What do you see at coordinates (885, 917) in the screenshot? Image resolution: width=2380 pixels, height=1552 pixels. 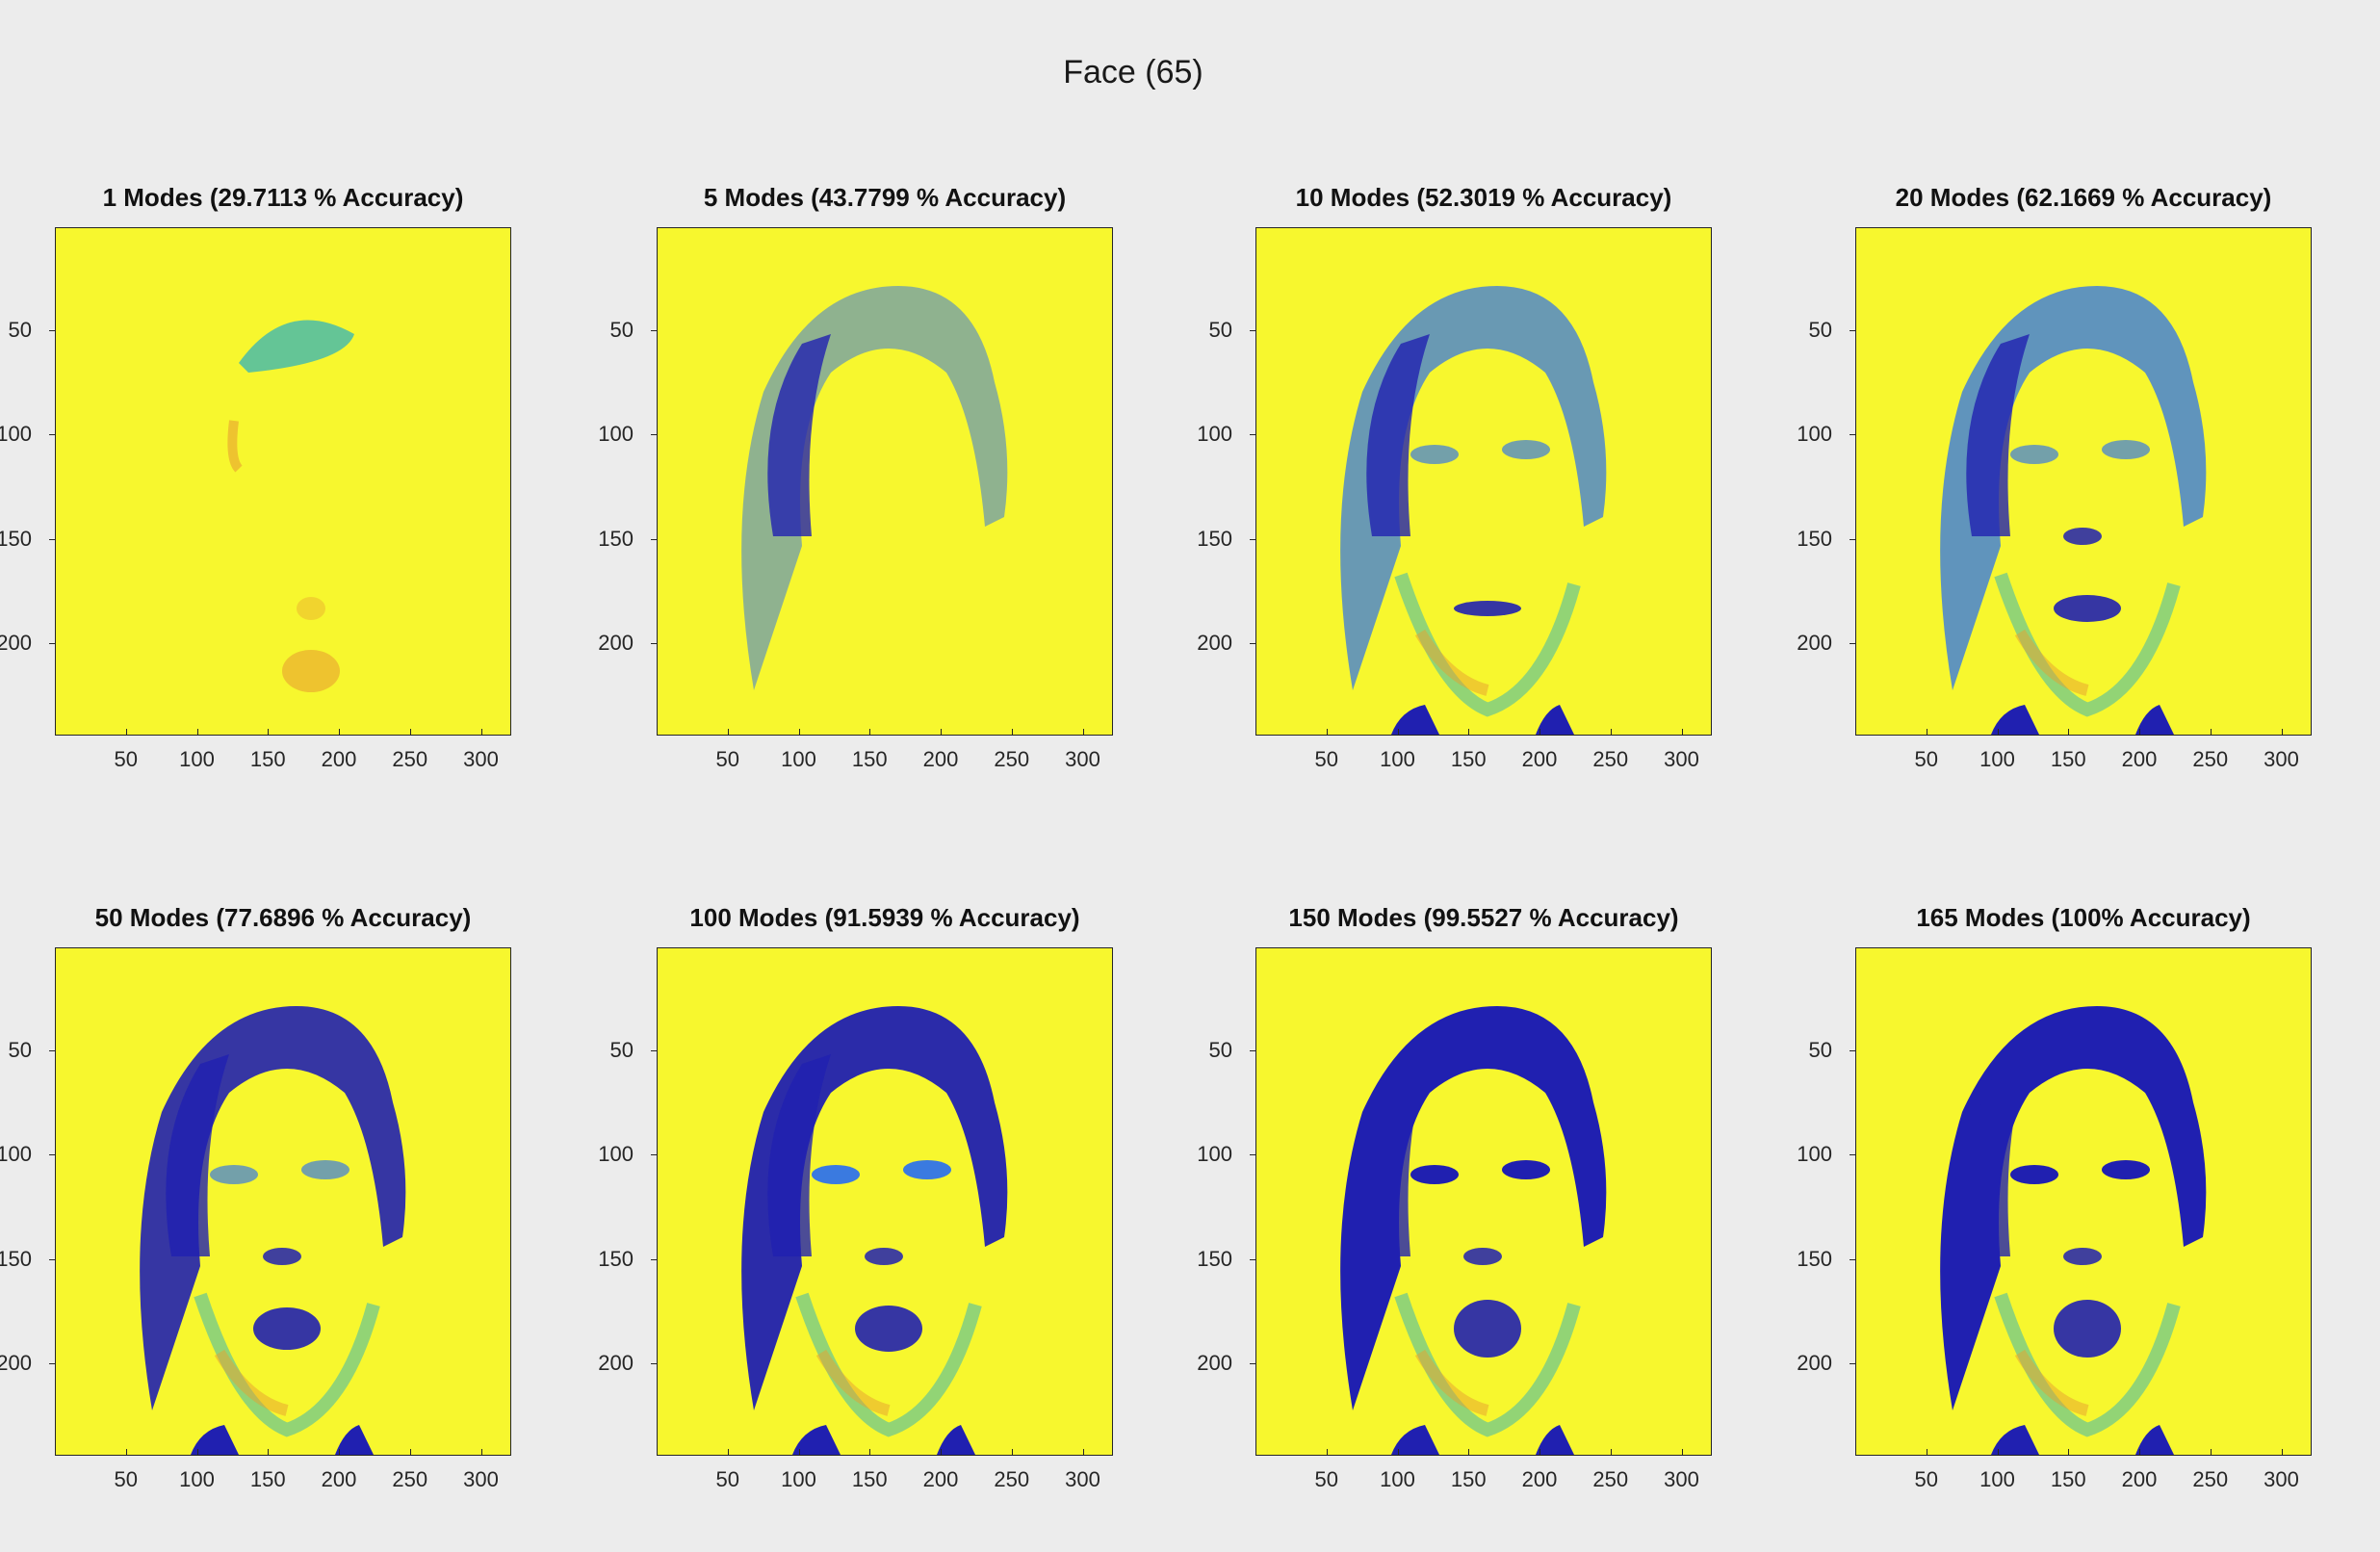 I see `subplot-title: 100 Modes (91.5939 % Accuracy)` at bounding box center [885, 917].